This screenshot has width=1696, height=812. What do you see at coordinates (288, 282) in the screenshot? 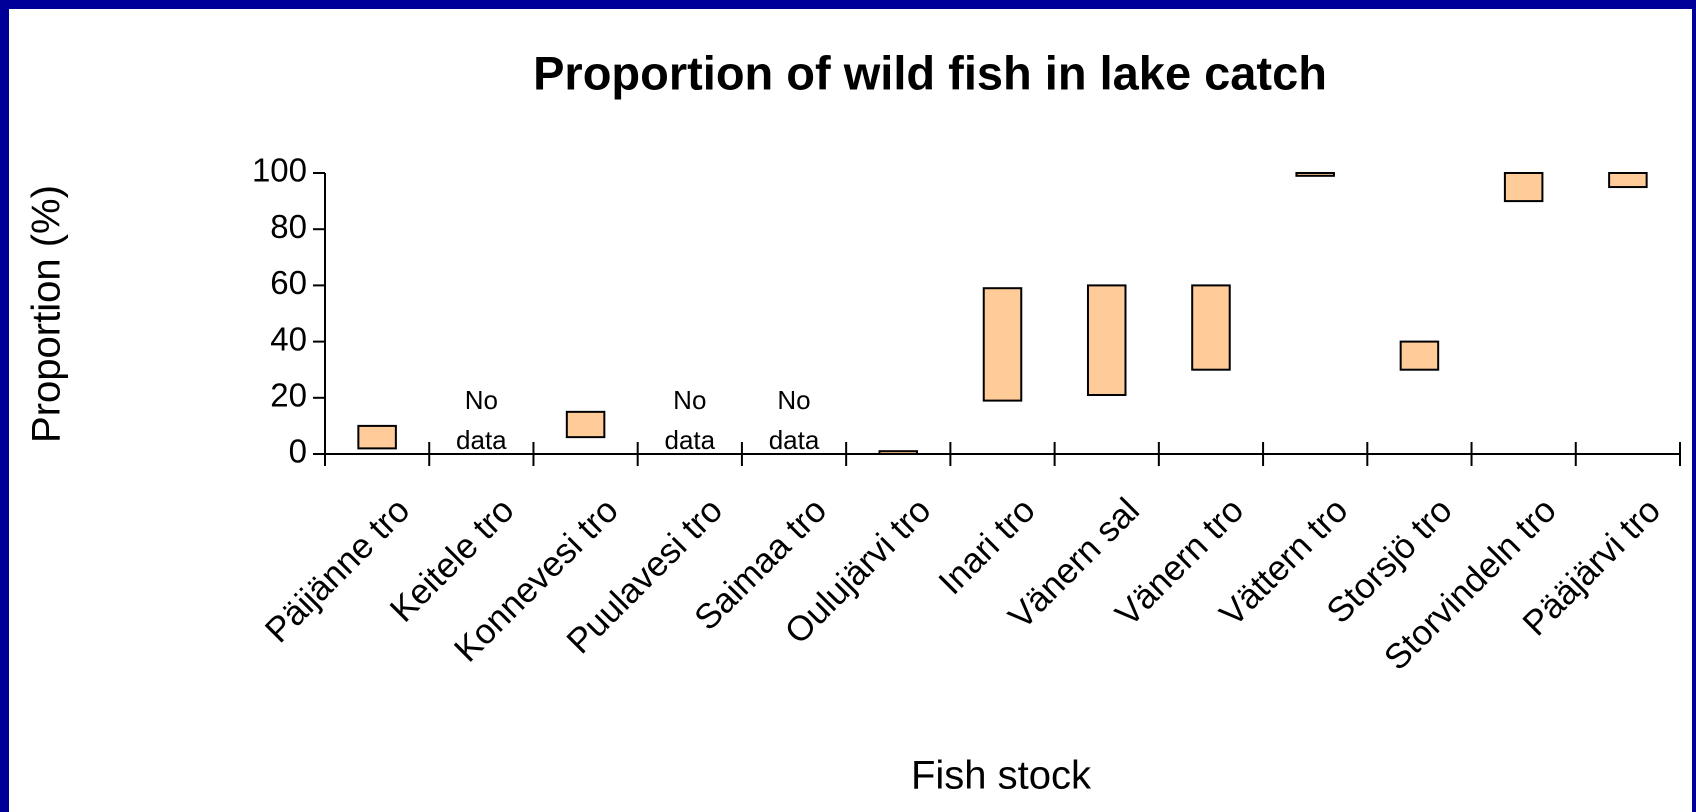
I see `y-tick-label: 60` at bounding box center [288, 282].